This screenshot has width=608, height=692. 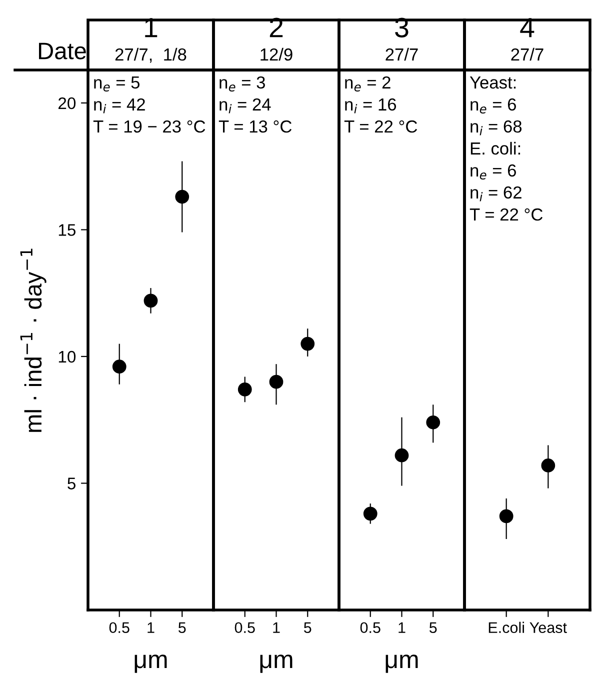 What do you see at coordinates (242, 84) in the screenshot?
I see `annotation: n$_{e}$ = 3` at bounding box center [242, 84].